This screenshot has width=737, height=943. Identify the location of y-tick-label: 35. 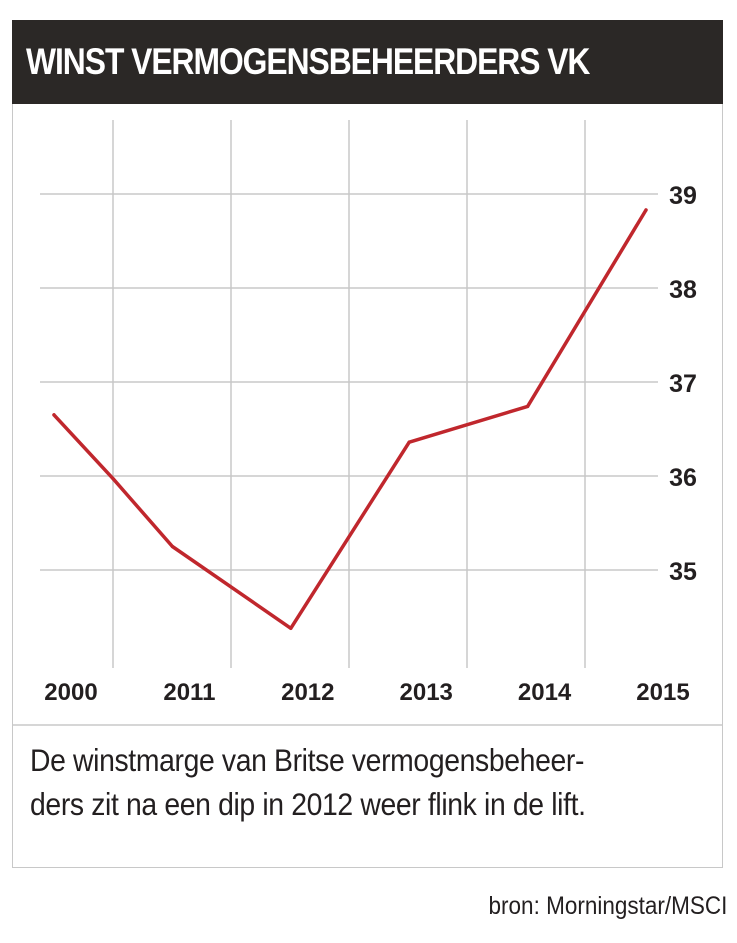
(683, 572).